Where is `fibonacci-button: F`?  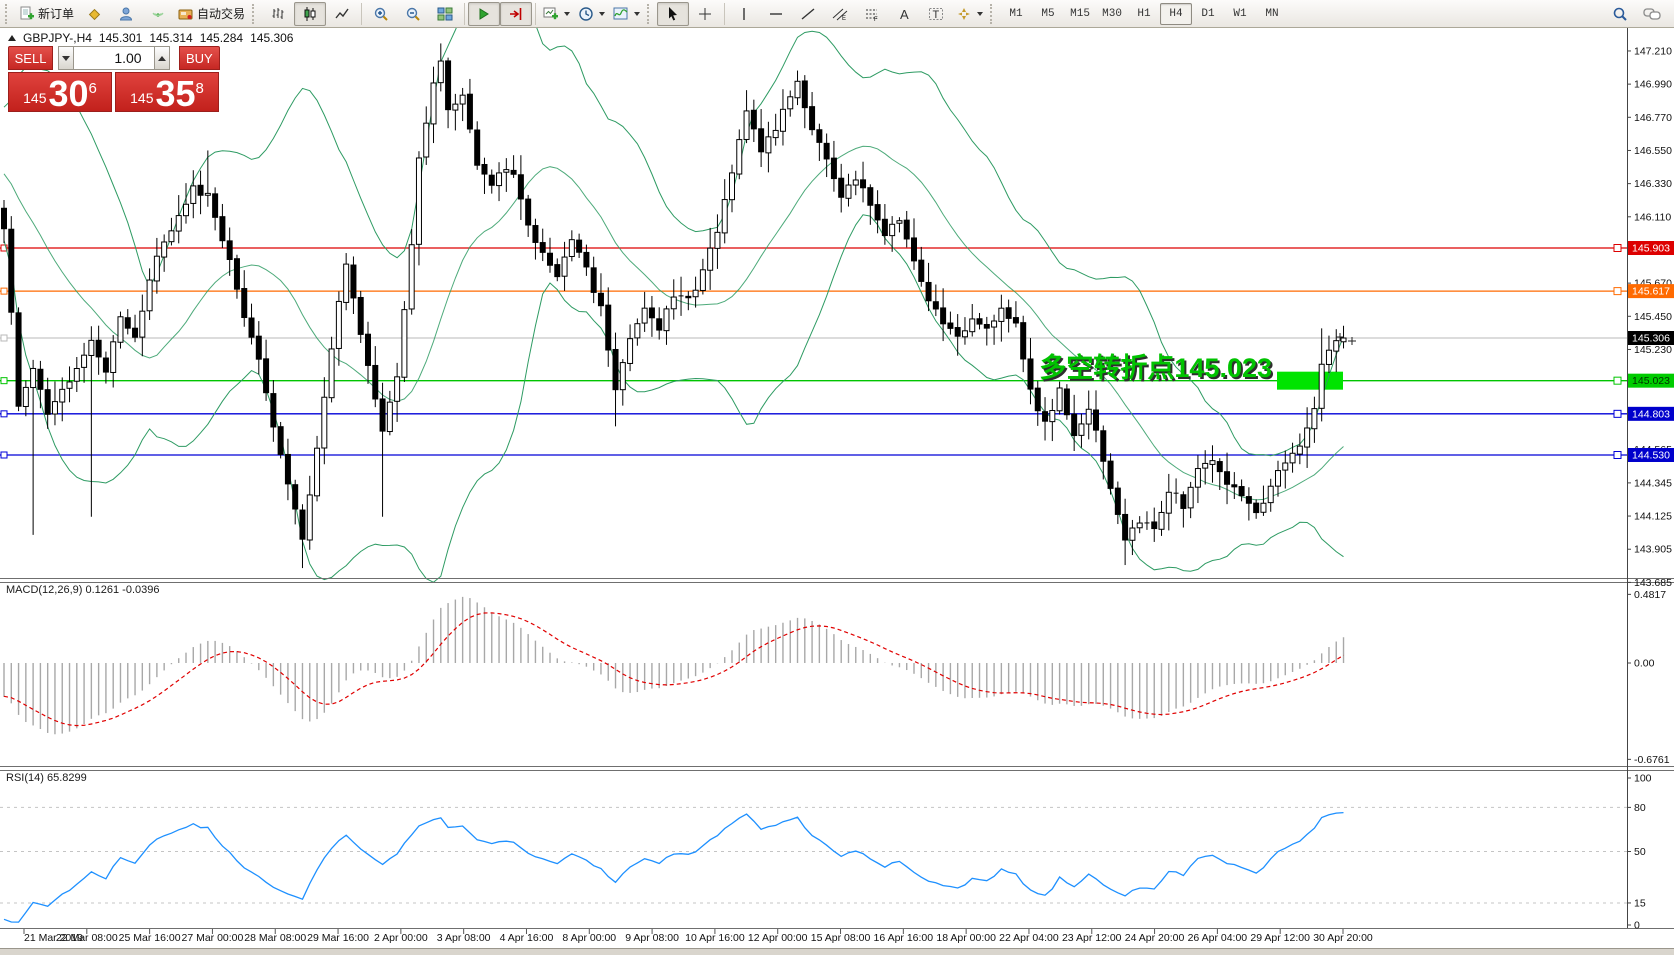
fibonacci-button: F is located at coordinates (872, 14).